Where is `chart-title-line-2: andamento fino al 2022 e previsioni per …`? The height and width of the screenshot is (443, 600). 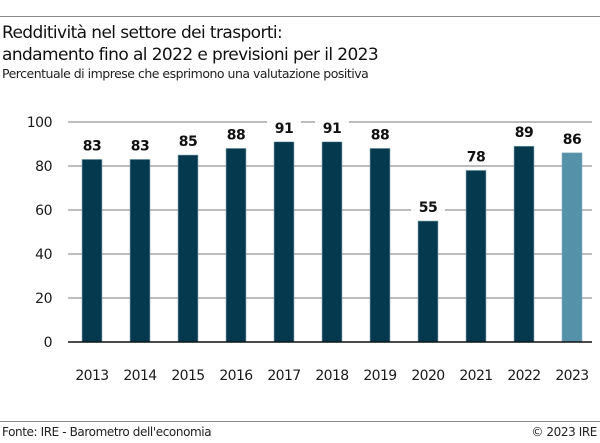
chart-title-line-2: andamento fino al 2022 e previsioni per … is located at coordinates (190, 55).